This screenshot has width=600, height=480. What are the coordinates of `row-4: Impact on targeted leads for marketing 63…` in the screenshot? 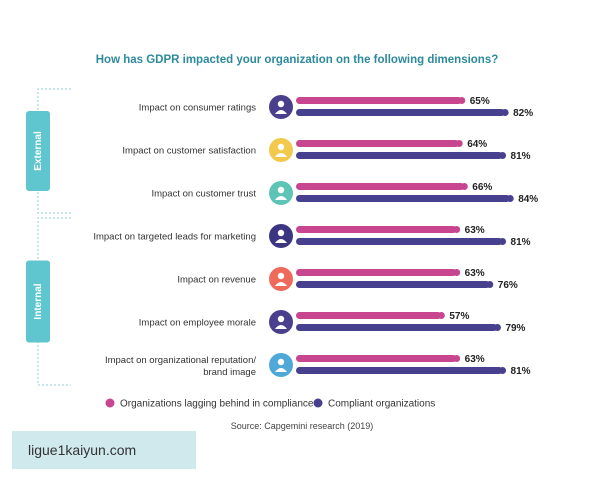 It's located at (312, 236).